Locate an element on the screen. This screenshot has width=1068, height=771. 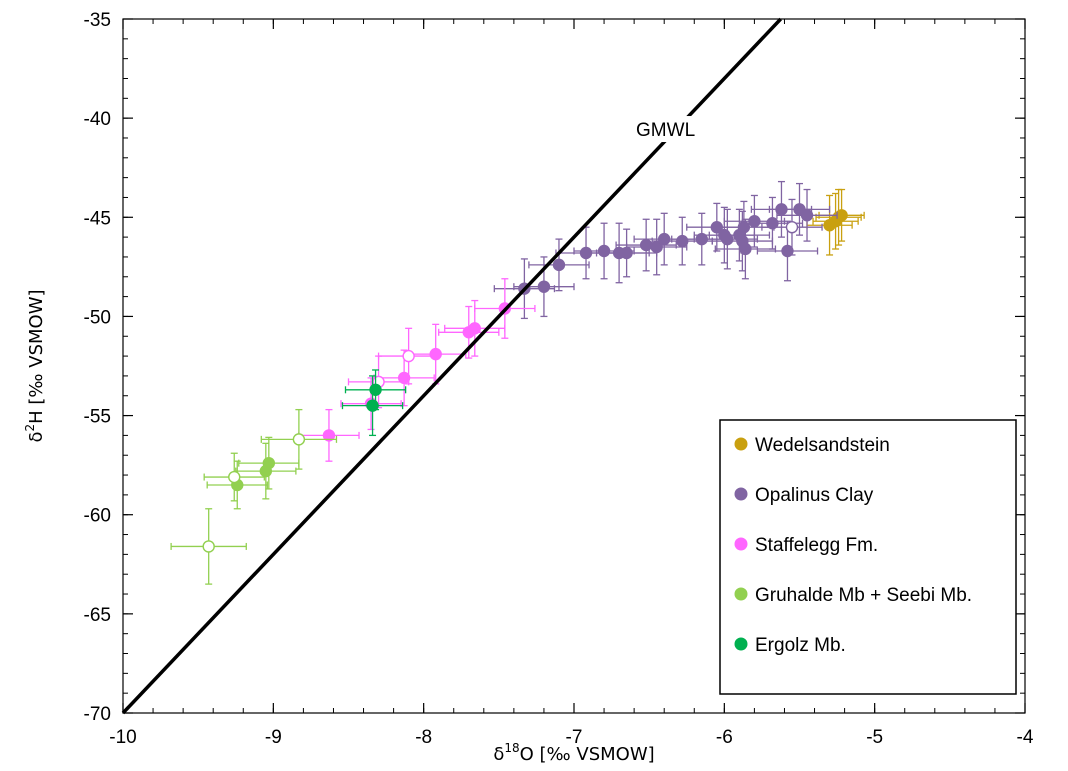
gmwl-label: GMWL is located at coordinates (665, 130).